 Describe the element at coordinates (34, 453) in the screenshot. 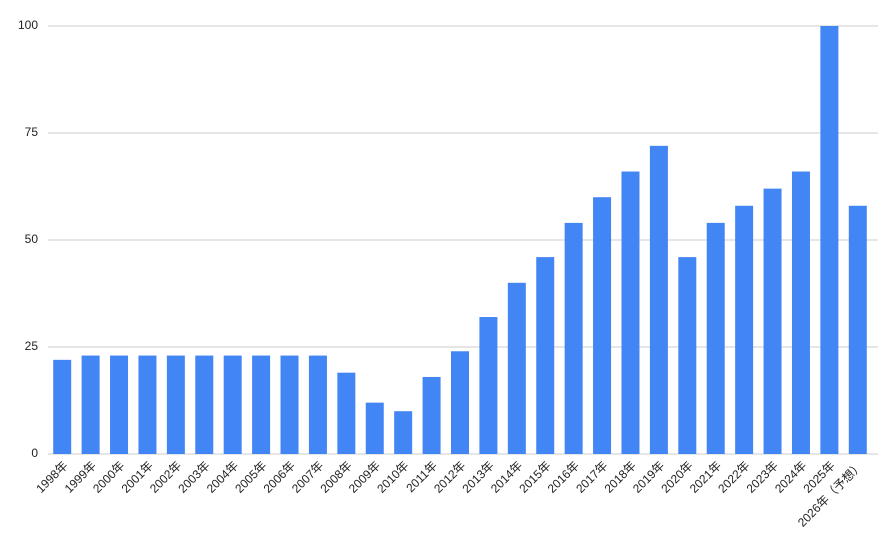

I see `y-tick-label: 0` at that location.